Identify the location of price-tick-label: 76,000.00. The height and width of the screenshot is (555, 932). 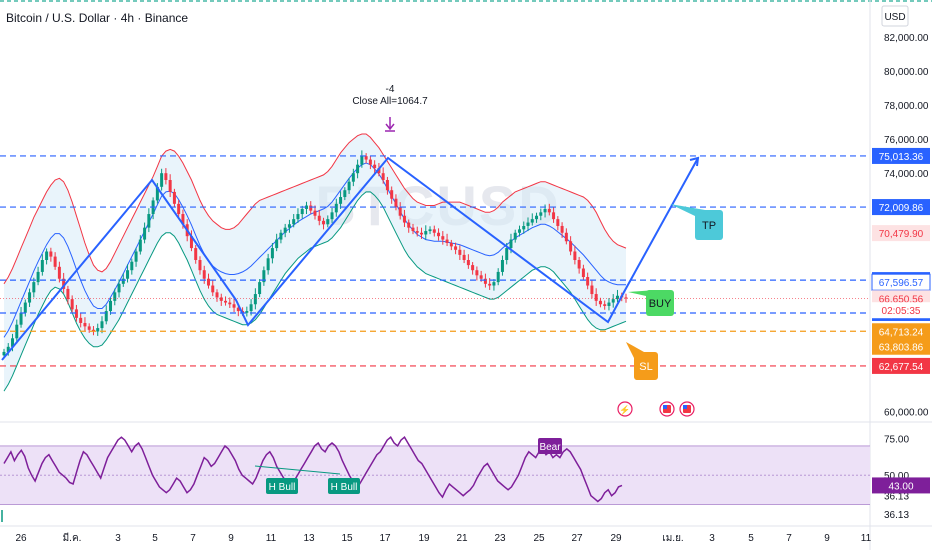
(906, 140).